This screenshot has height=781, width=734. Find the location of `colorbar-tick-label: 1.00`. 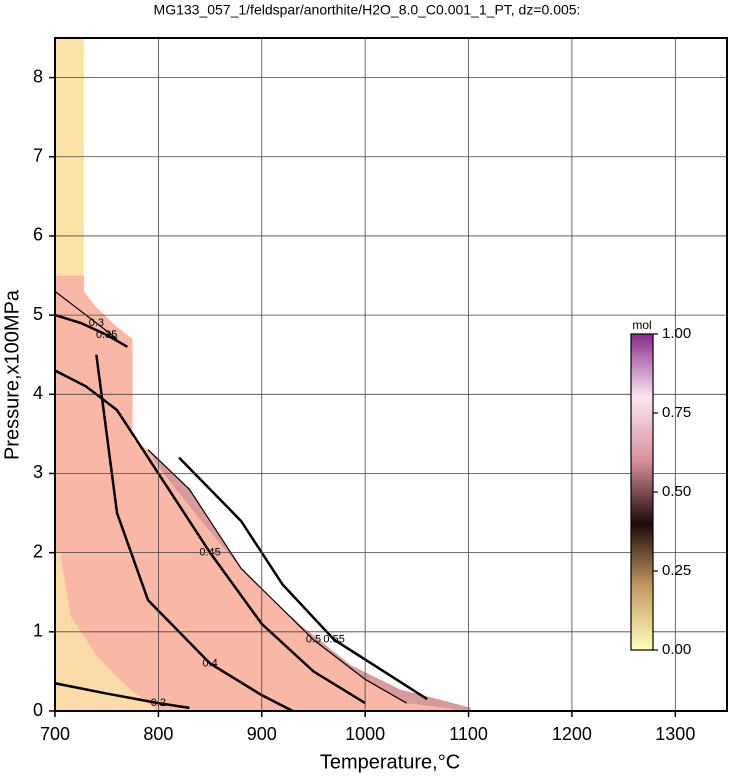

colorbar-tick-label: 1.00 is located at coordinates (676, 333).